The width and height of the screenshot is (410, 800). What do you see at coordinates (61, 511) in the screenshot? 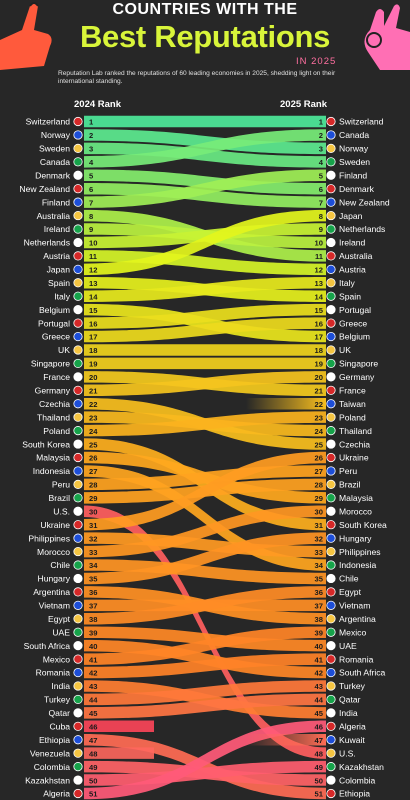
I see `label-2024: U.S.` at bounding box center [61, 511].